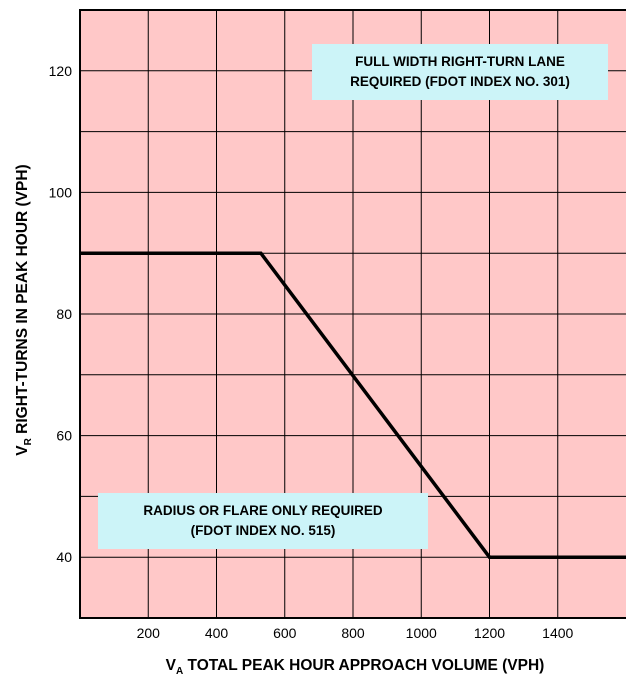 The width and height of the screenshot is (626, 679). Describe the element at coordinates (64, 436) in the screenshot. I see `y-tick-label: 60` at that location.